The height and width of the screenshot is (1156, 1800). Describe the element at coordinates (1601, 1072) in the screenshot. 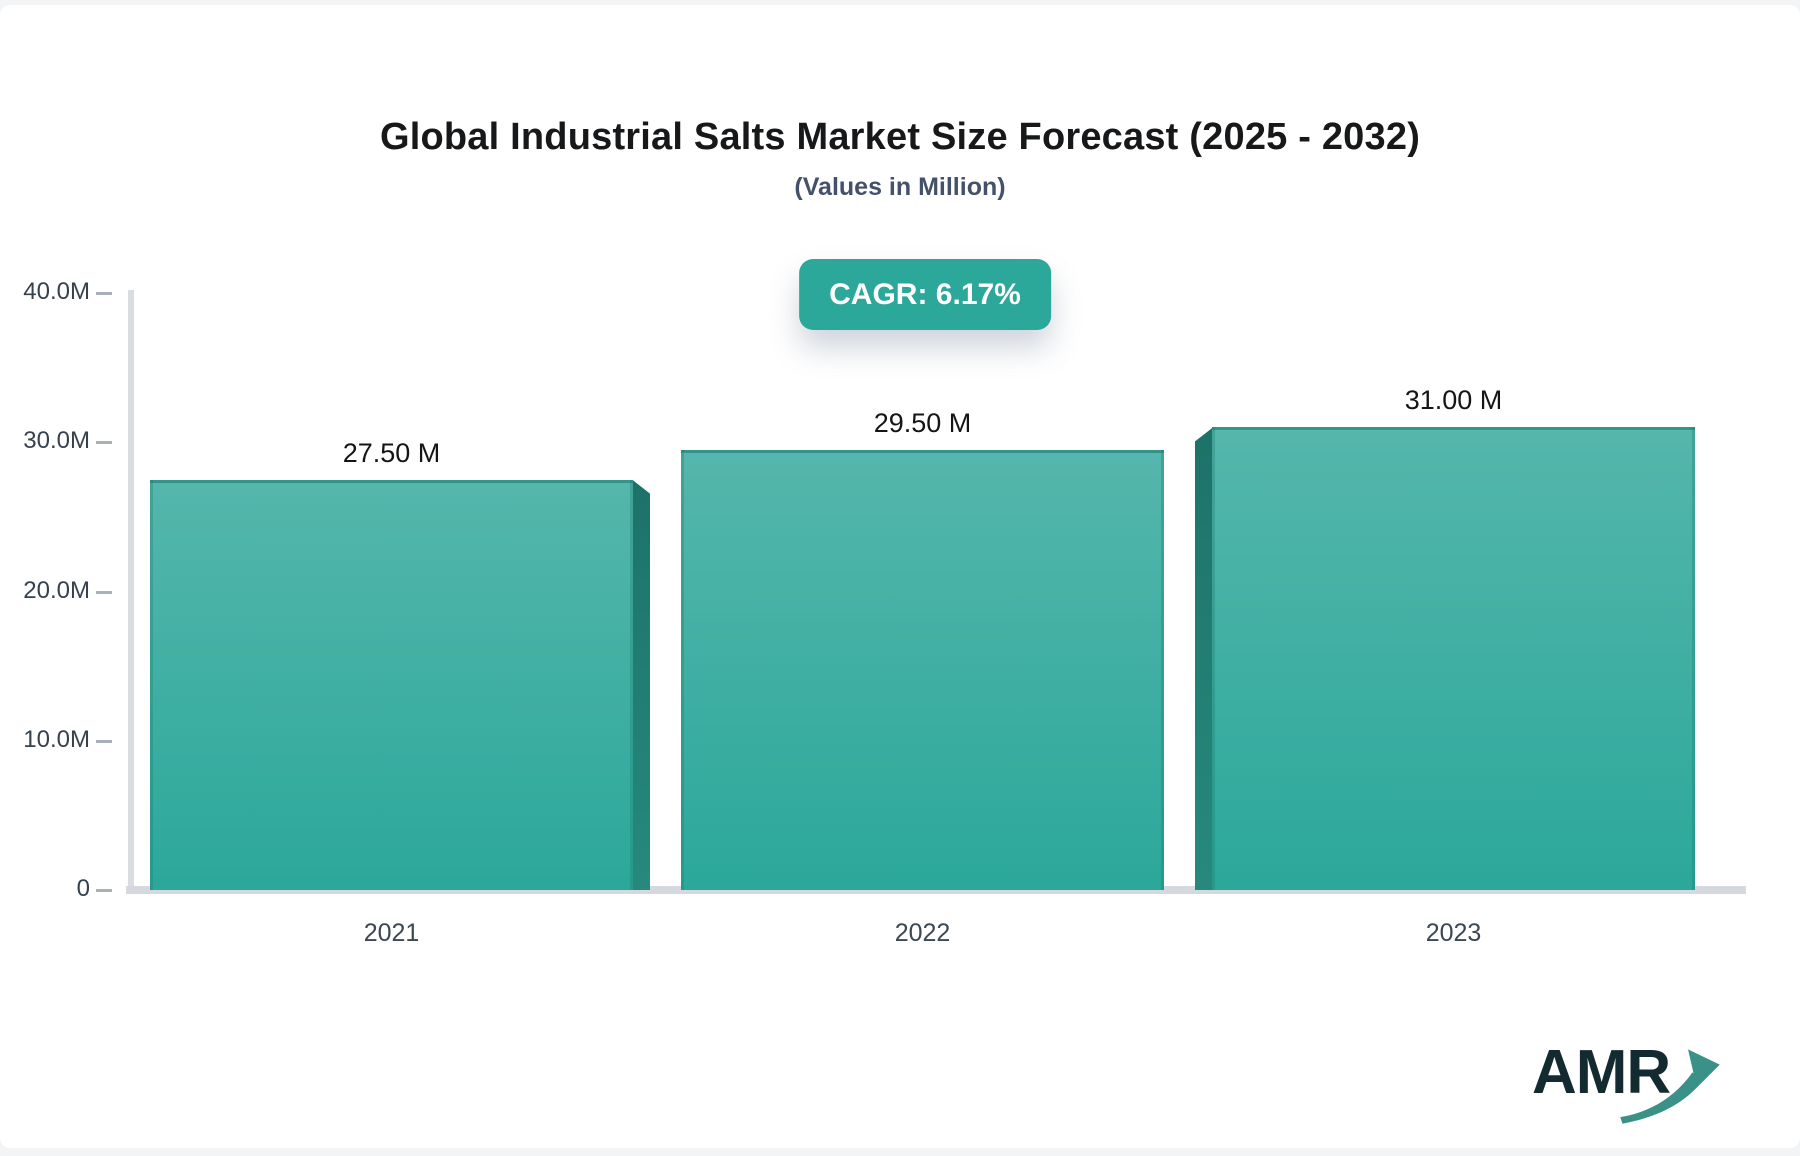

I see `amr-logo-text: AMR` at that location.